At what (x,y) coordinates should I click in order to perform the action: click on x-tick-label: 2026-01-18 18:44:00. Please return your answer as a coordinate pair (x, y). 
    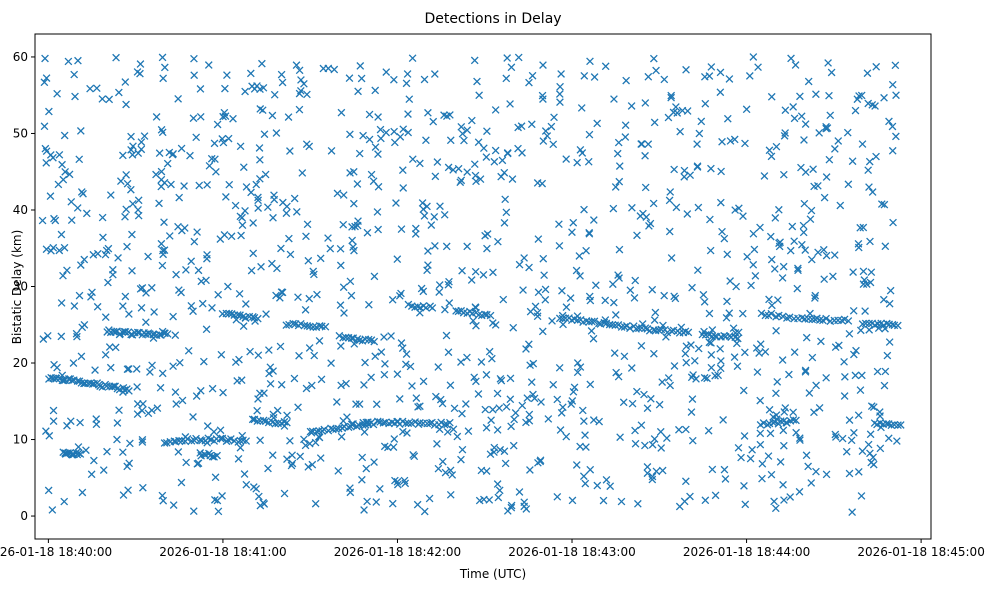
    Looking at the image, I should click on (746, 552).